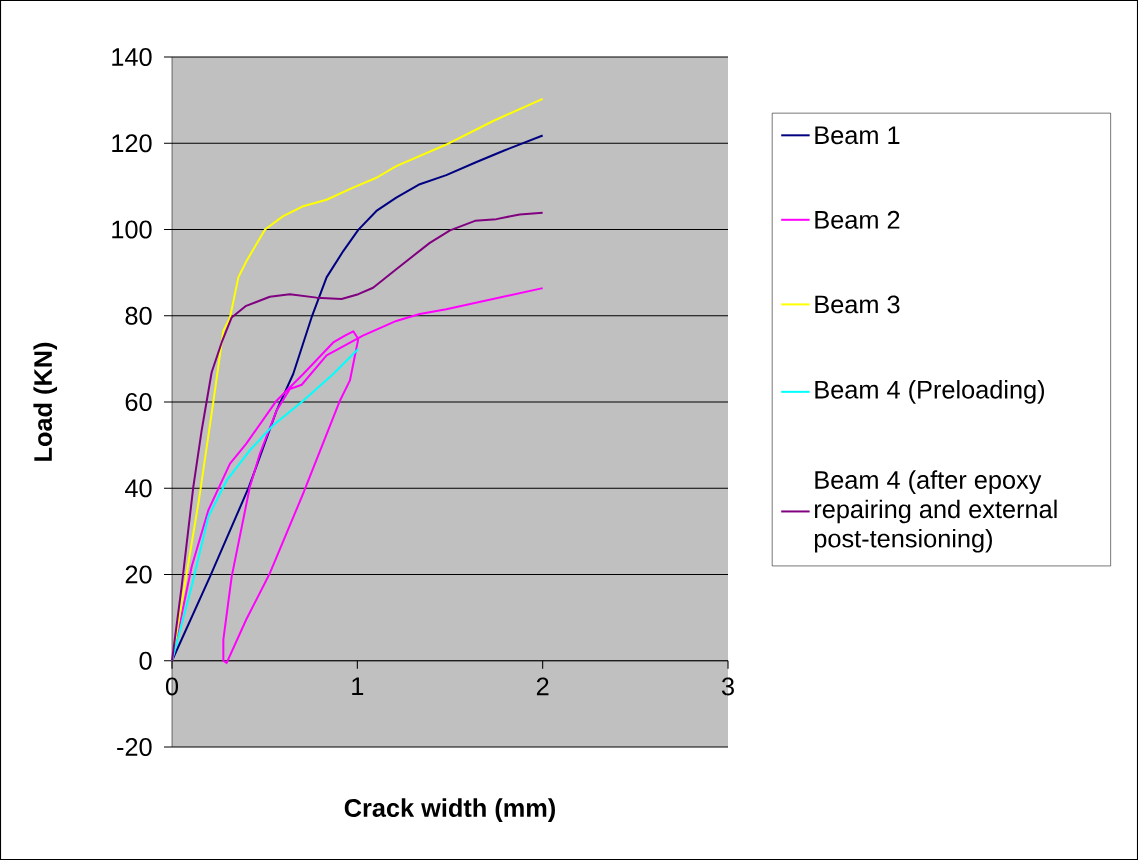  Describe the element at coordinates (138, 315) in the screenshot. I see `y-tick-label: 80` at that location.